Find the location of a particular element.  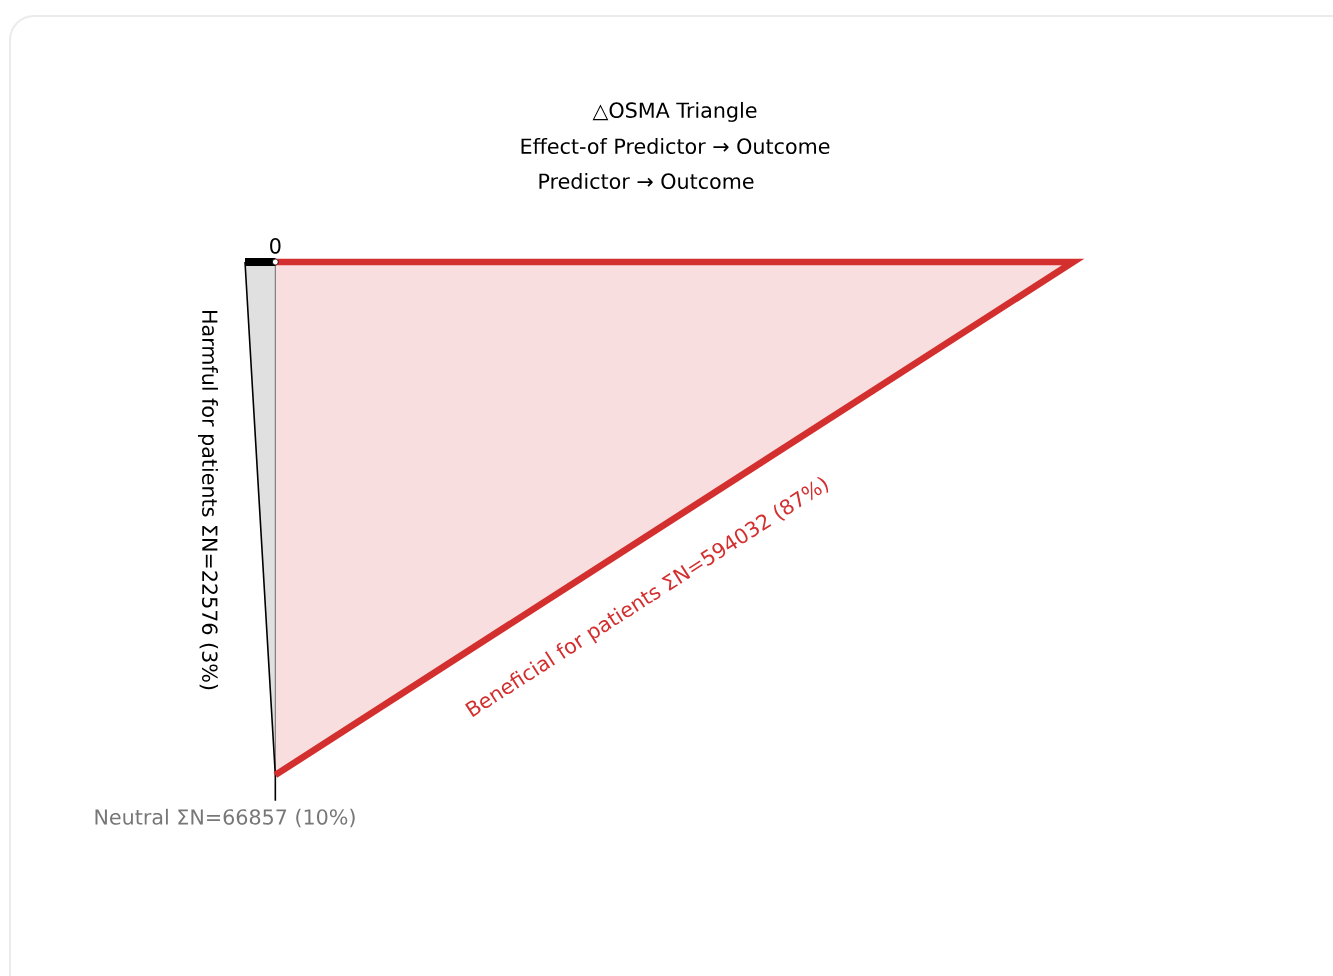

text: △OSMA Triangle is located at coordinates (674, 111).